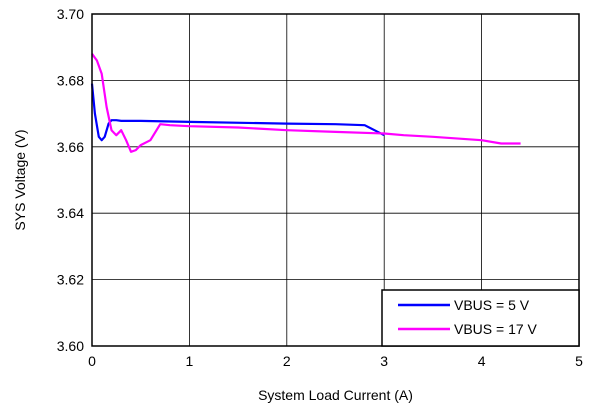  Describe the element at coordinates (70, 80) in the screenshot. I see `y-tick-label: 3.68` at that location.